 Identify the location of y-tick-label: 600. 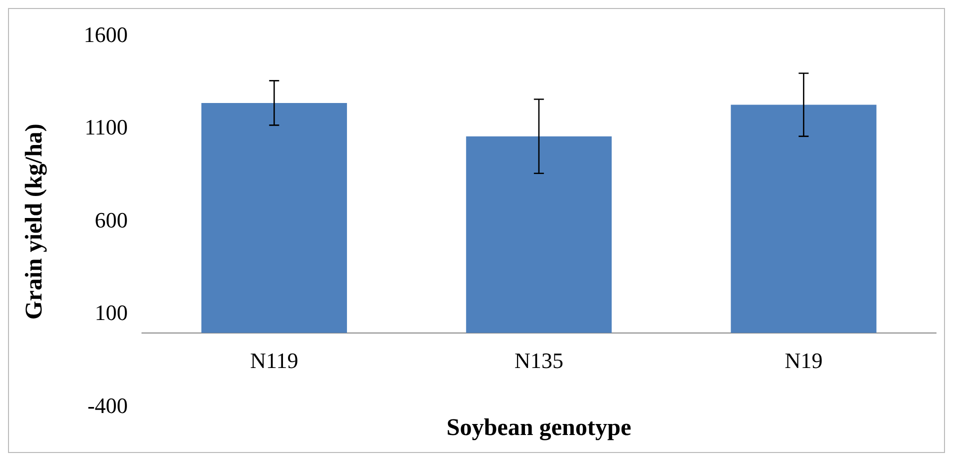
(111, 219).